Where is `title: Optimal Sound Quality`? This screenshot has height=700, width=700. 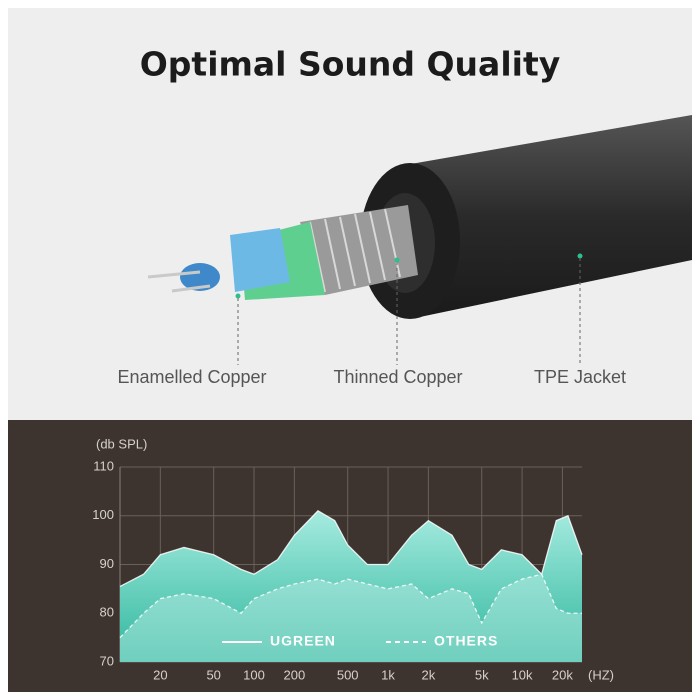
title: Optimal Sound Quality is located at coordinates (350, 64).